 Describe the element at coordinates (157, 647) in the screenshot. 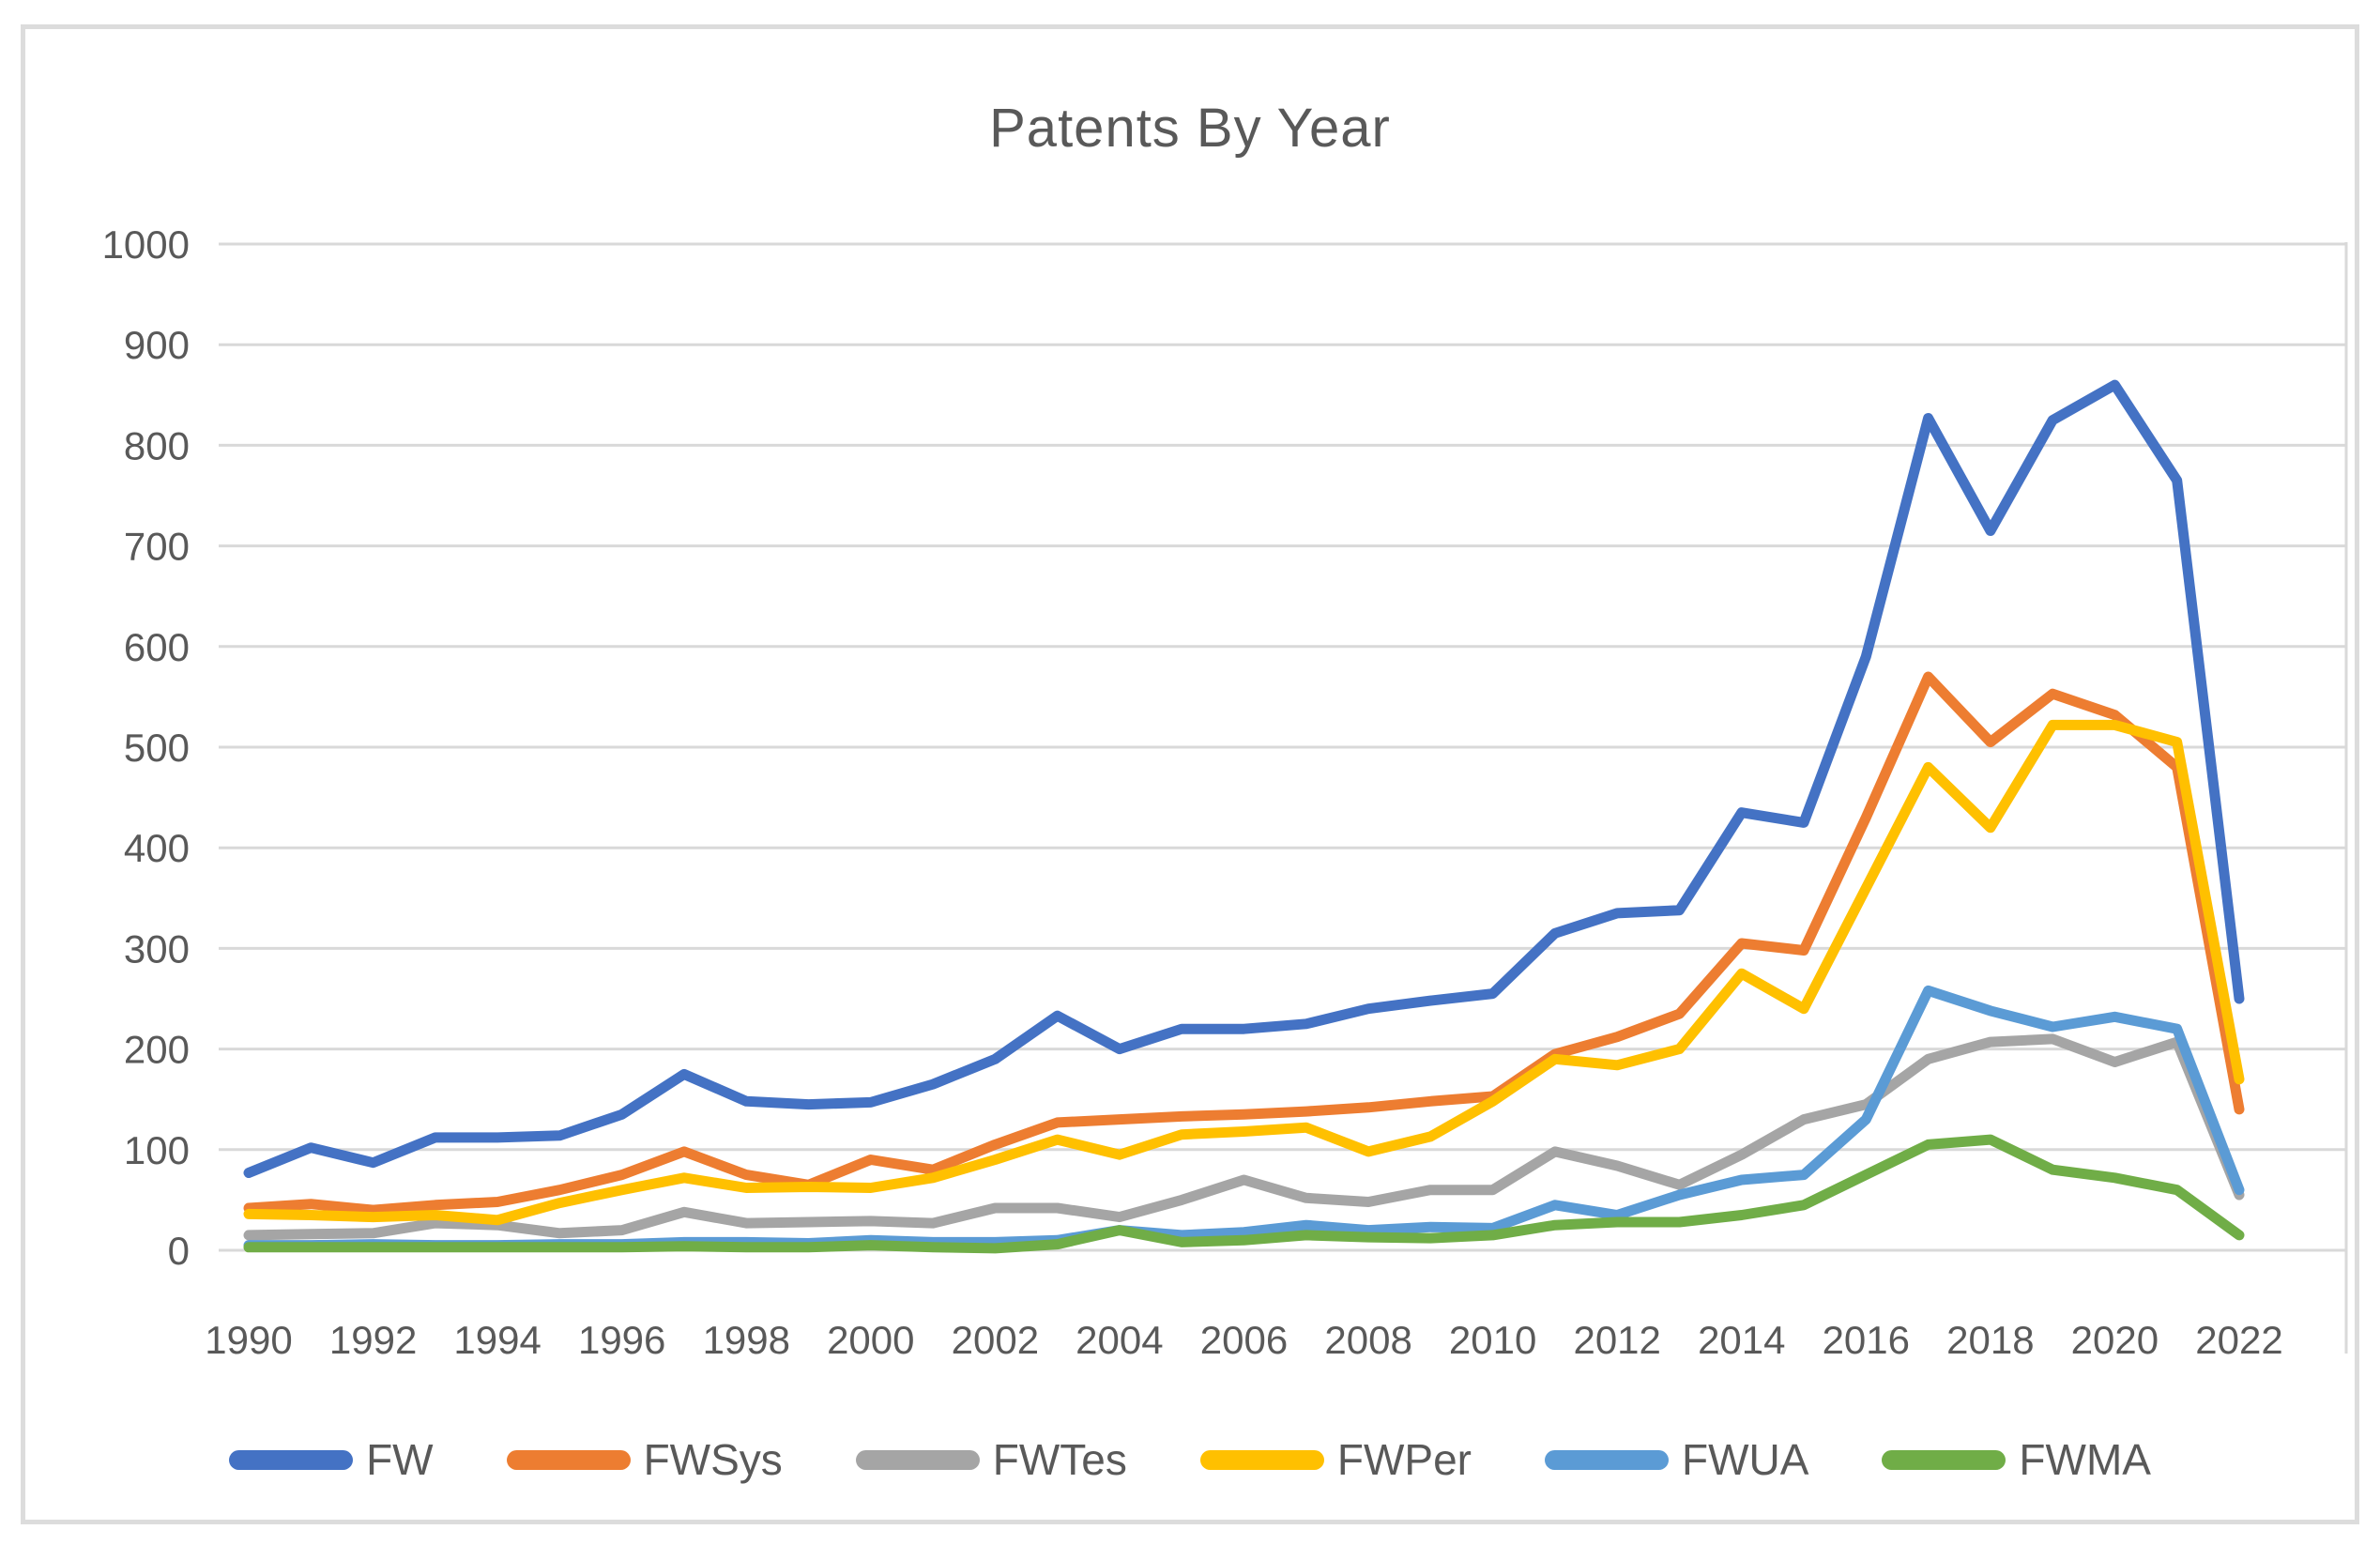

I see `y-axis-tick-label: 600` at that location.